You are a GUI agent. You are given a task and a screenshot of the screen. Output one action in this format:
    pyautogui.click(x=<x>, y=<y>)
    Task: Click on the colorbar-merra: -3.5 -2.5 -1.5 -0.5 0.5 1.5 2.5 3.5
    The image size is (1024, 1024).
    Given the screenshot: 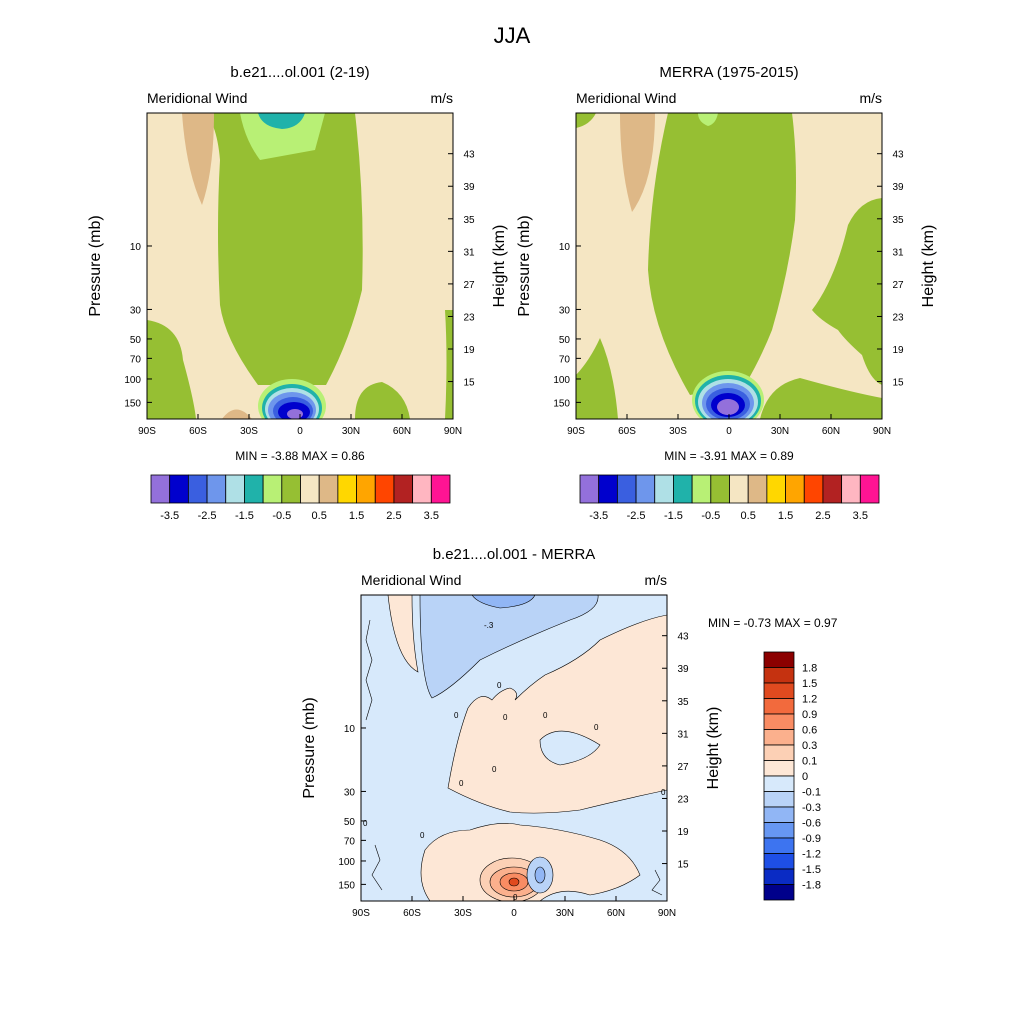 What is the action you would take?
    pyautogui.click(x=729, y=498)
    